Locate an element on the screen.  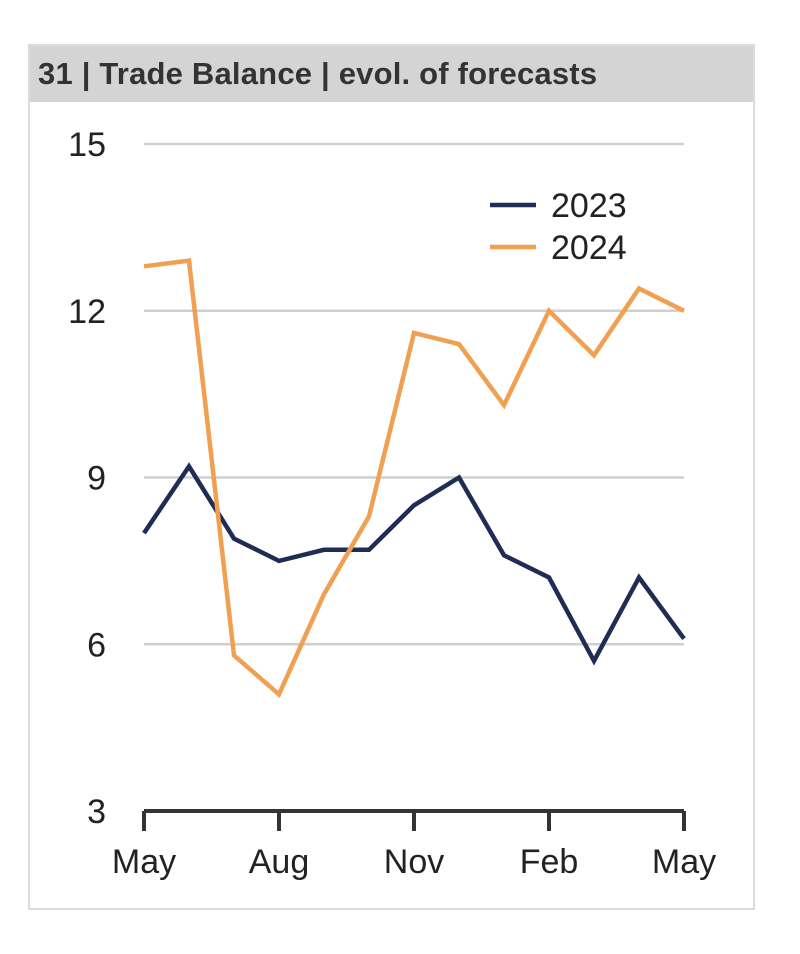
chart-title: 31 | Trade Balance | evol. of forecasts is located at coordinates (318, 73).